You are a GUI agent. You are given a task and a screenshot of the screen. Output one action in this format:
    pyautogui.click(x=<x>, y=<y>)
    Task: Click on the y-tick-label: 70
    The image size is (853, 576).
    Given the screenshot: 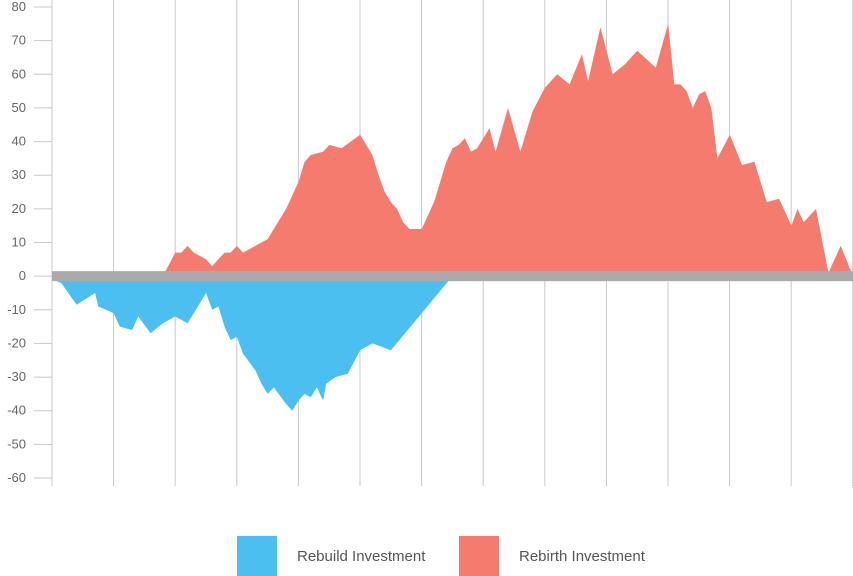 What is the action you would take?
    pyautogui.click(x=19, y=40)
    